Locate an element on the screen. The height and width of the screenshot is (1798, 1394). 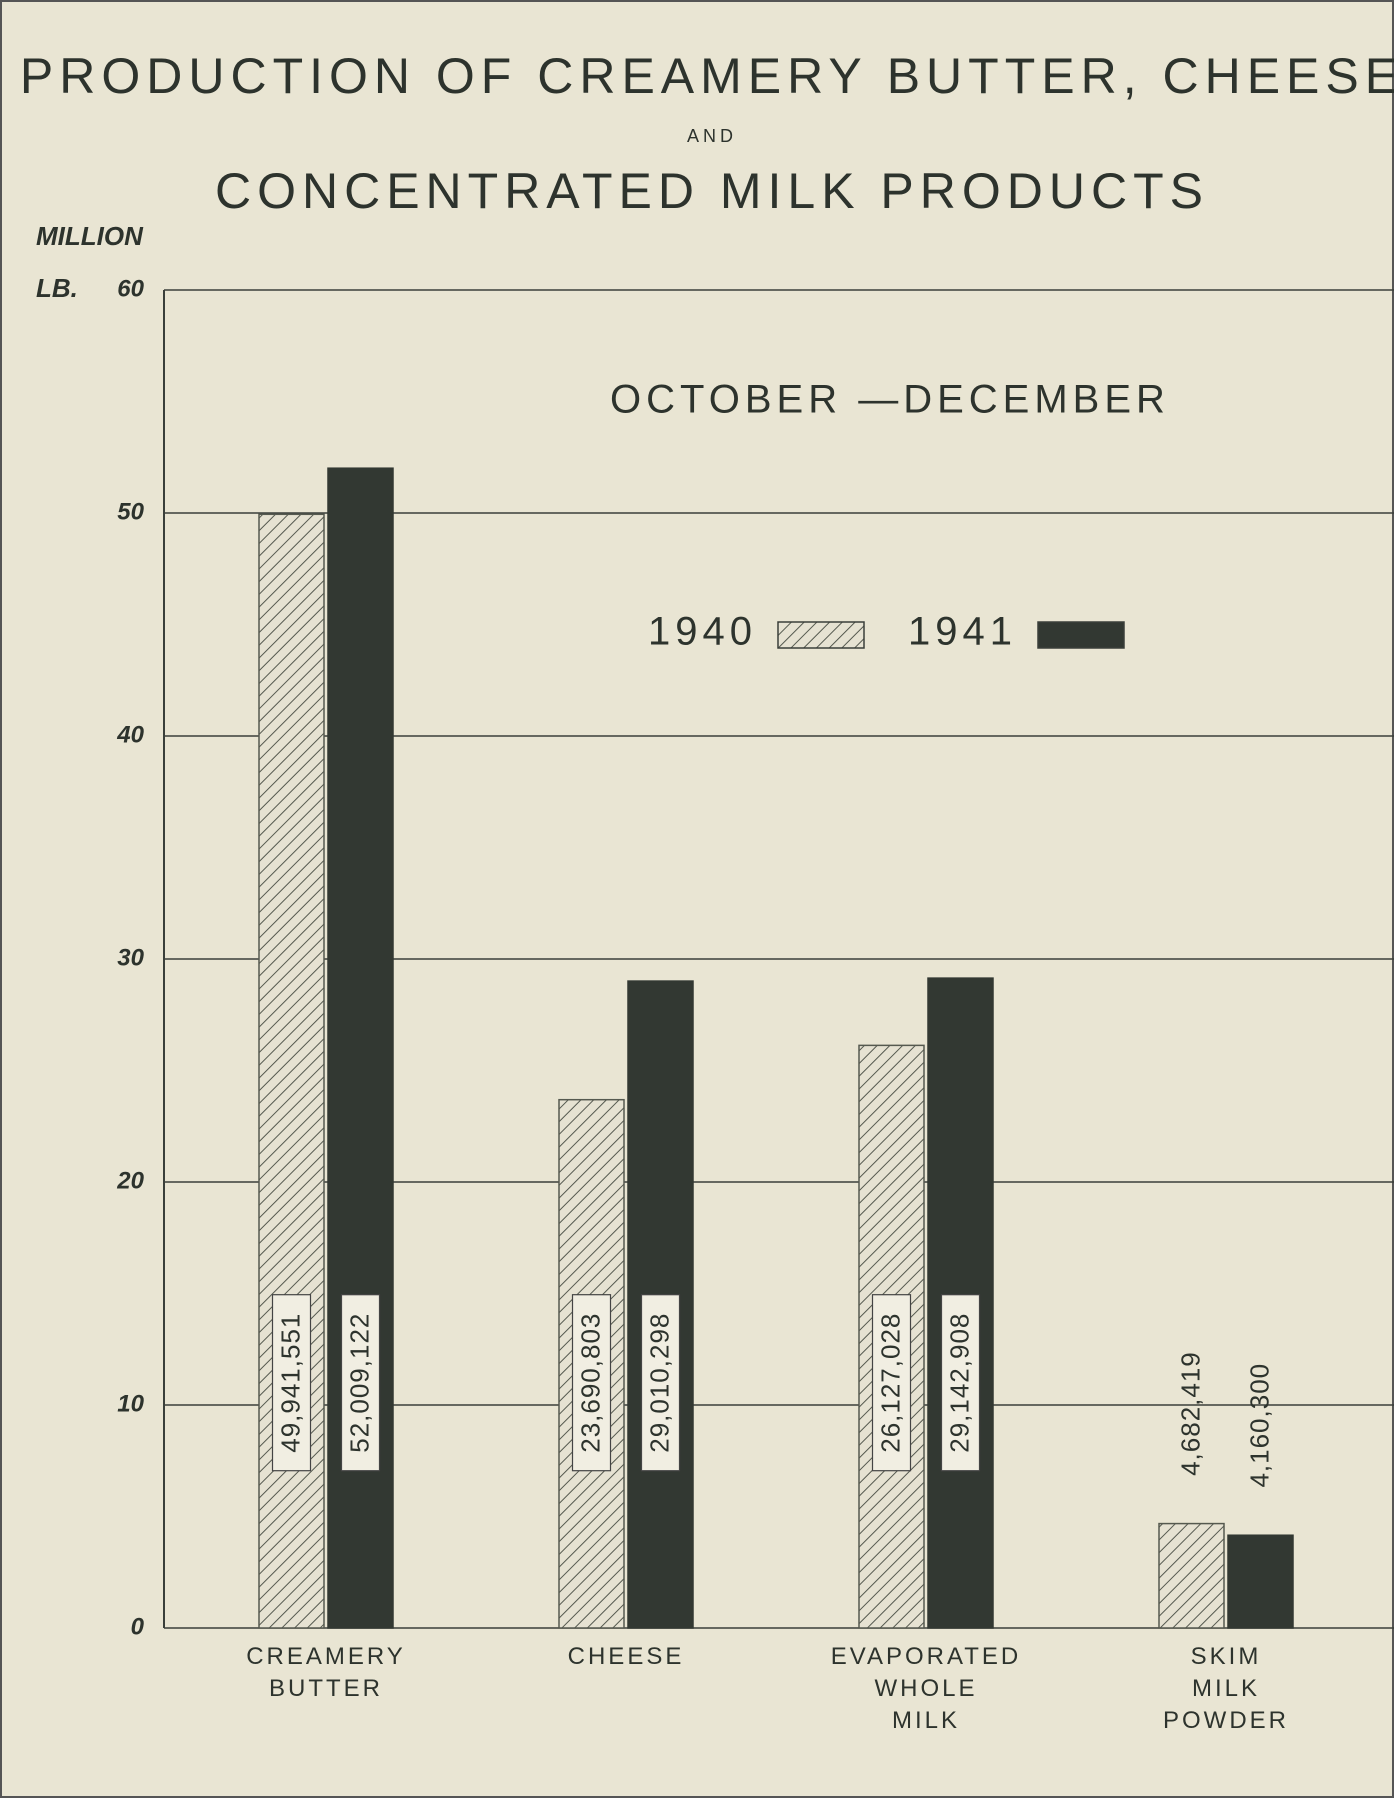
value-label: 4,682,419 is located at coordinates (1190, 1413).